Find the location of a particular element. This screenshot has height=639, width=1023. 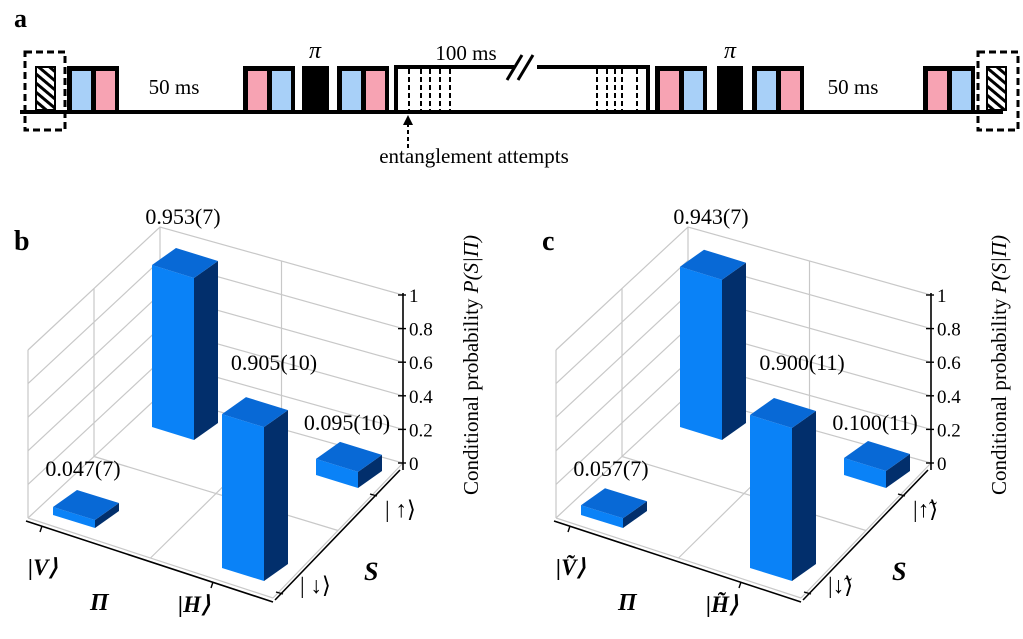

panel-label-c: c is located at coordinates (548, 241).